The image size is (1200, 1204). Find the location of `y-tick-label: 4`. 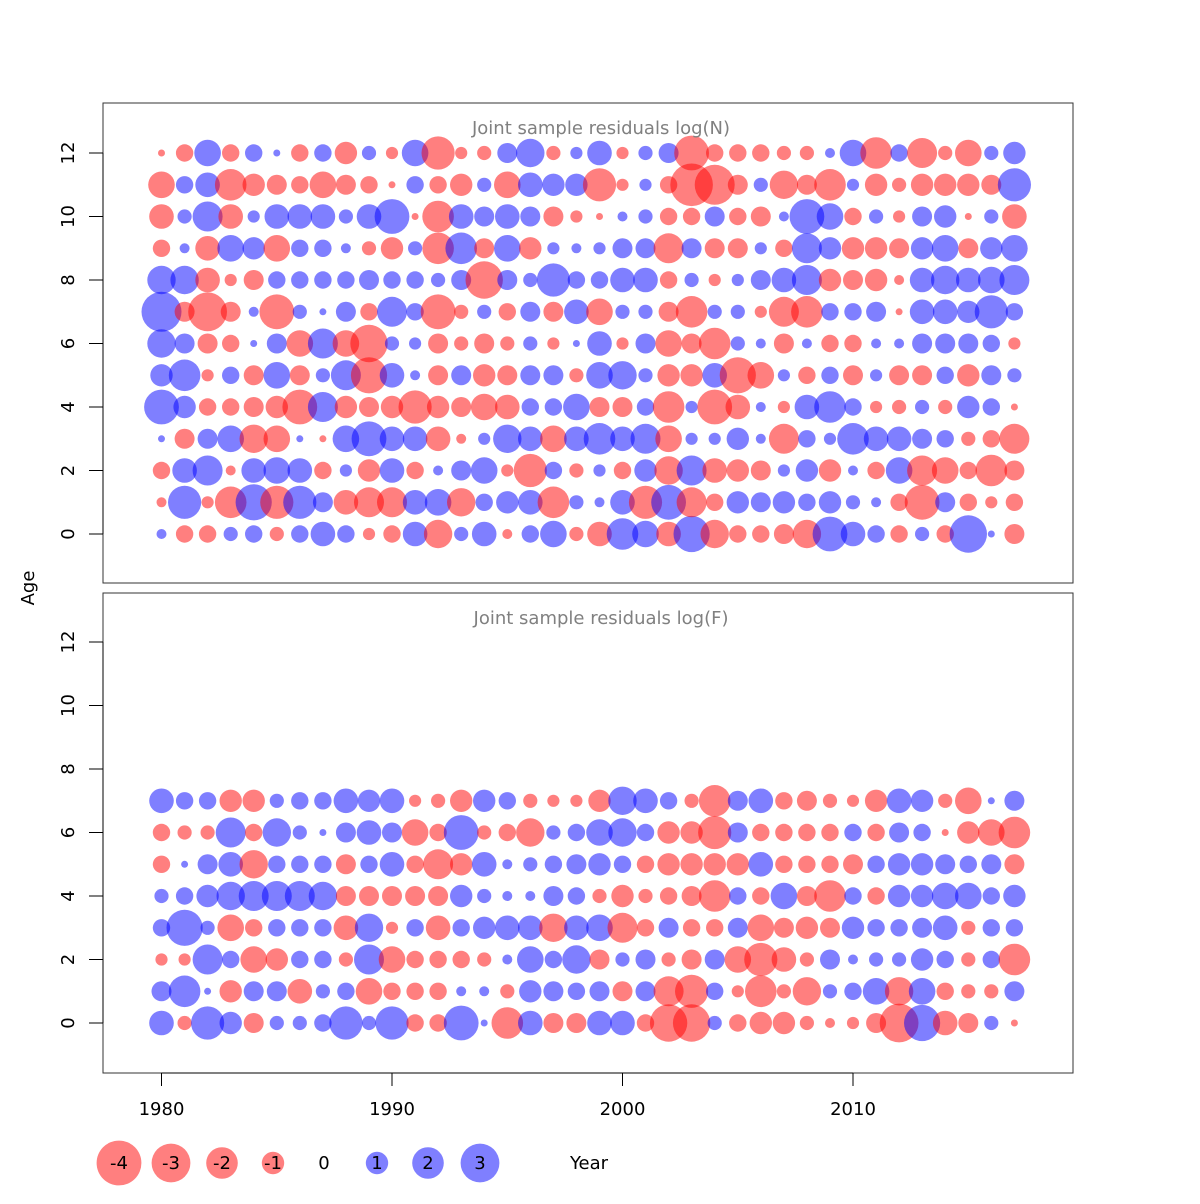

y-tick-label: 4 is located at coordinates (68, 895).